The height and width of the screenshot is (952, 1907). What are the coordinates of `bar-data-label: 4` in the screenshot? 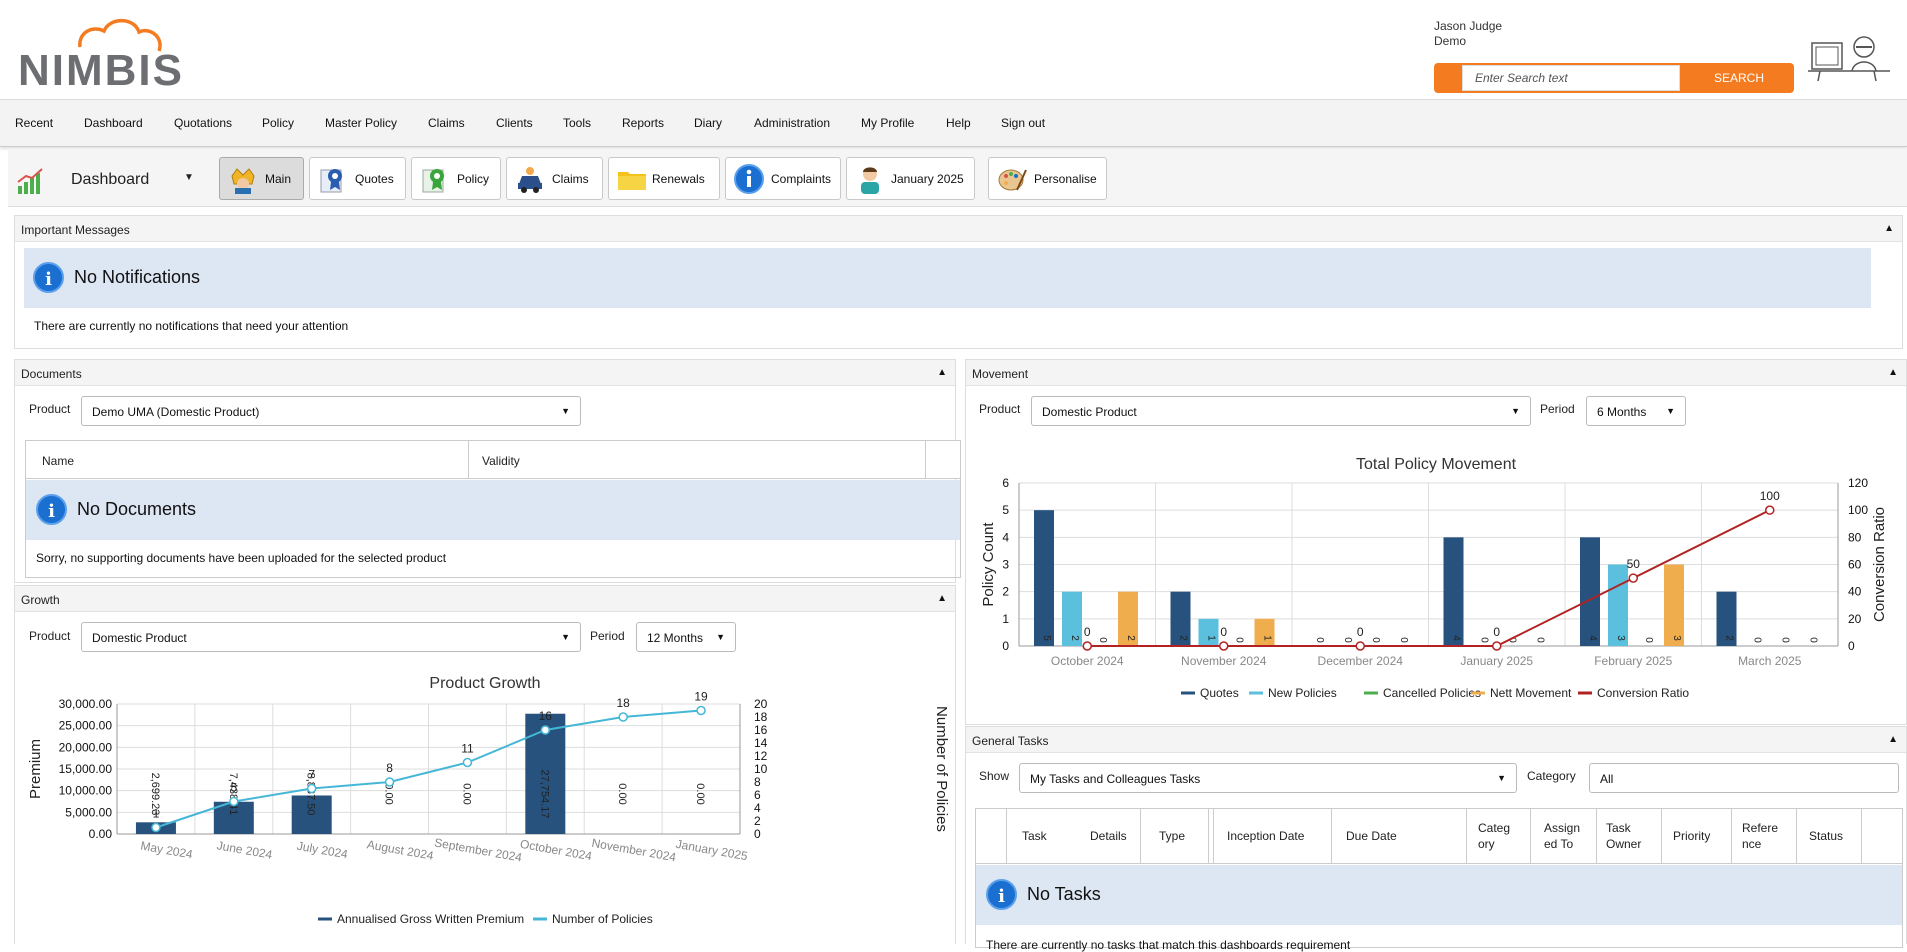 It's located at (1456, 638).